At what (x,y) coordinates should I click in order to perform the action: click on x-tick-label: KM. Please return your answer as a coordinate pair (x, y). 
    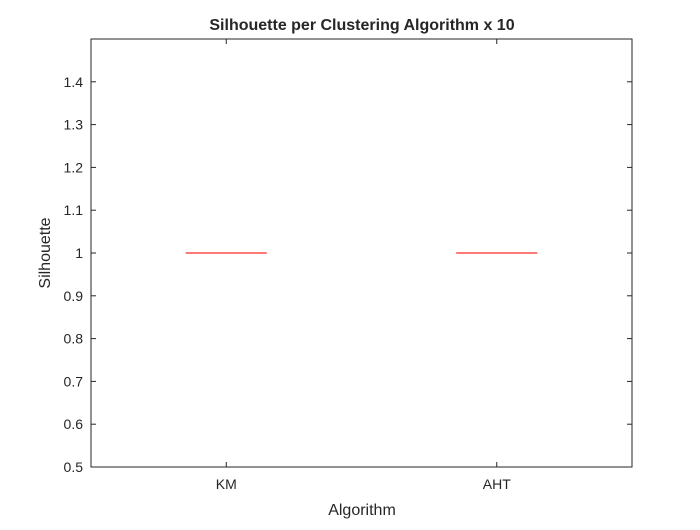
    Looking at the image, I should click on (226, 484).